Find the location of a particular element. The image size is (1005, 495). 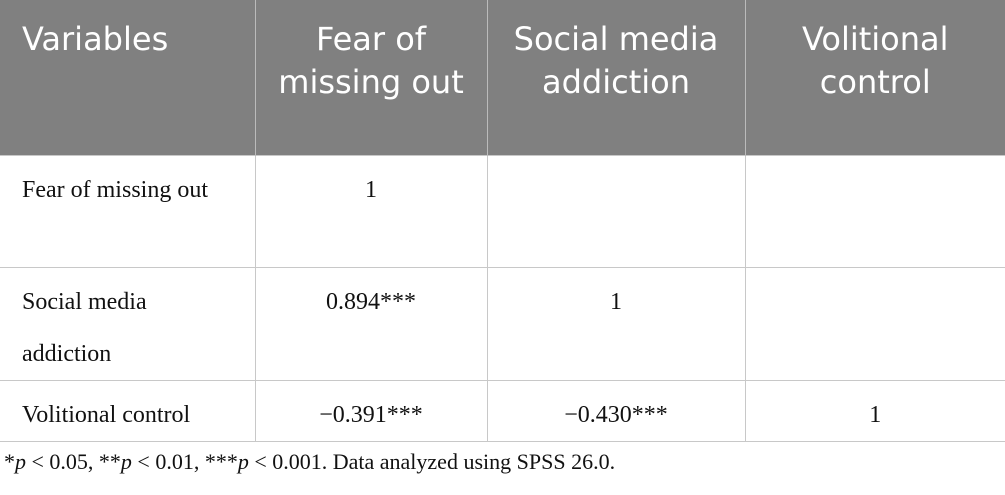

table-cell: 0.894*** is located at coordinates (371, 323).